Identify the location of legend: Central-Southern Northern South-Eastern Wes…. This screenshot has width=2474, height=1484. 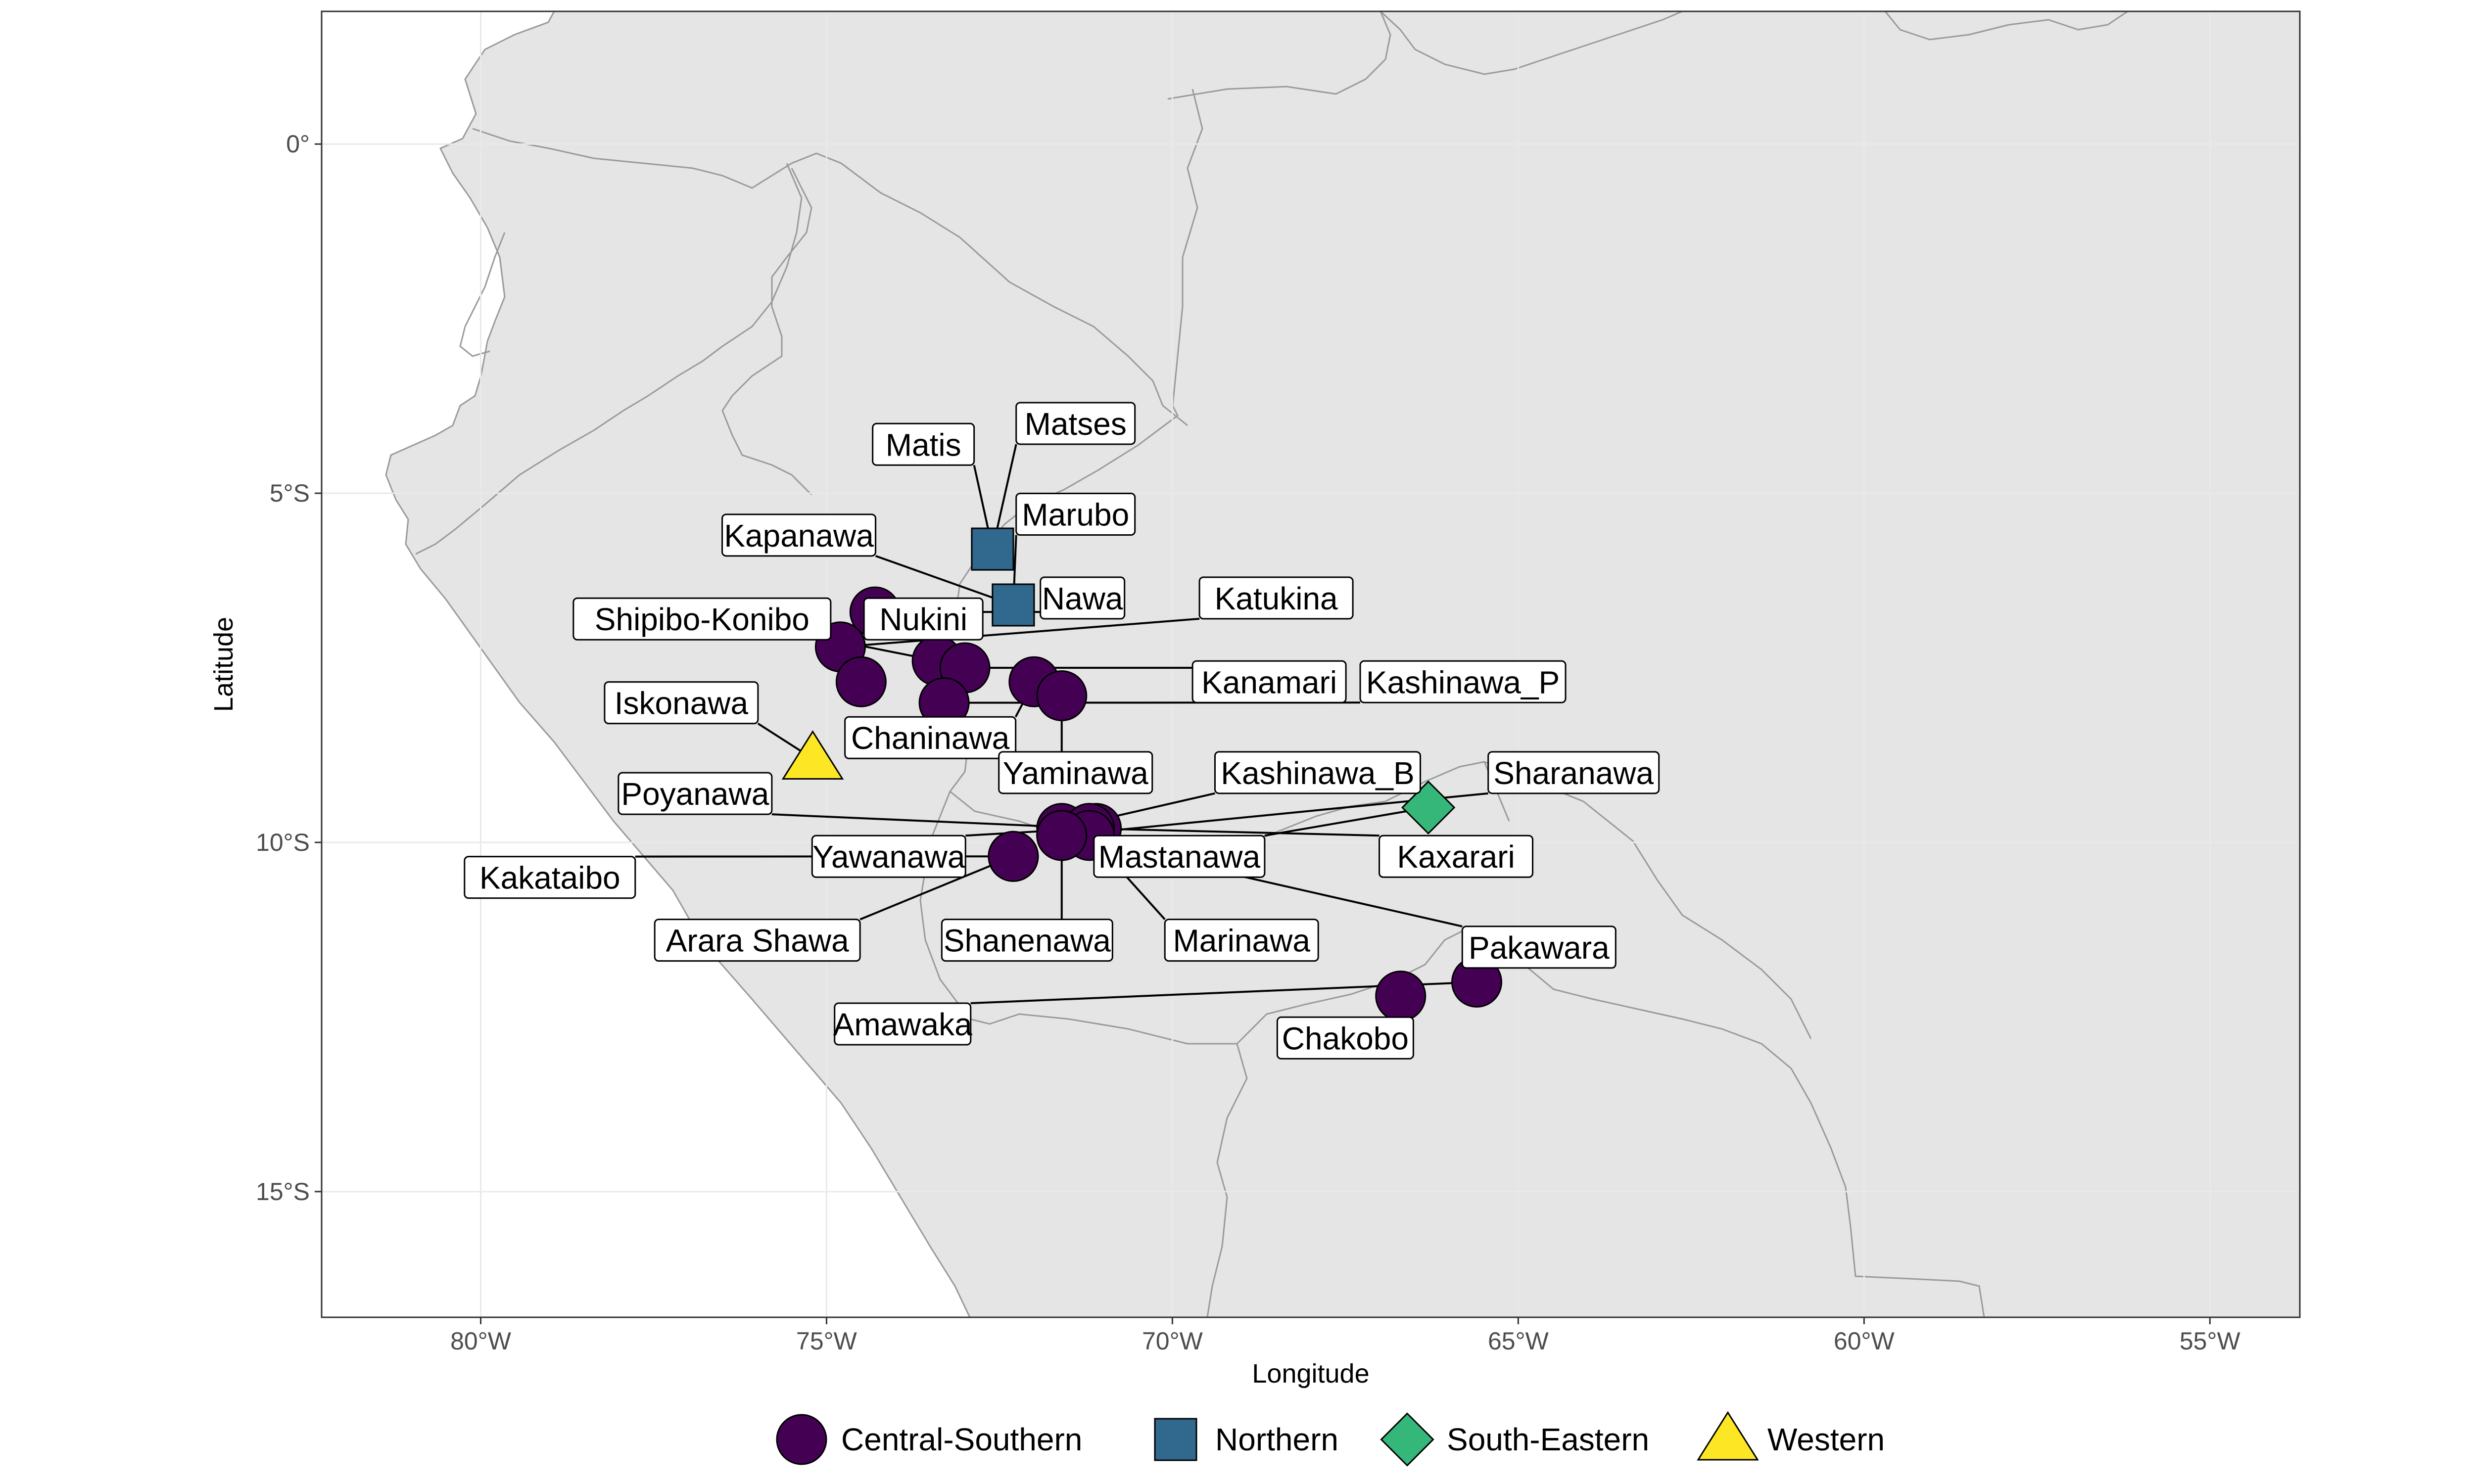
(1331, 1439).